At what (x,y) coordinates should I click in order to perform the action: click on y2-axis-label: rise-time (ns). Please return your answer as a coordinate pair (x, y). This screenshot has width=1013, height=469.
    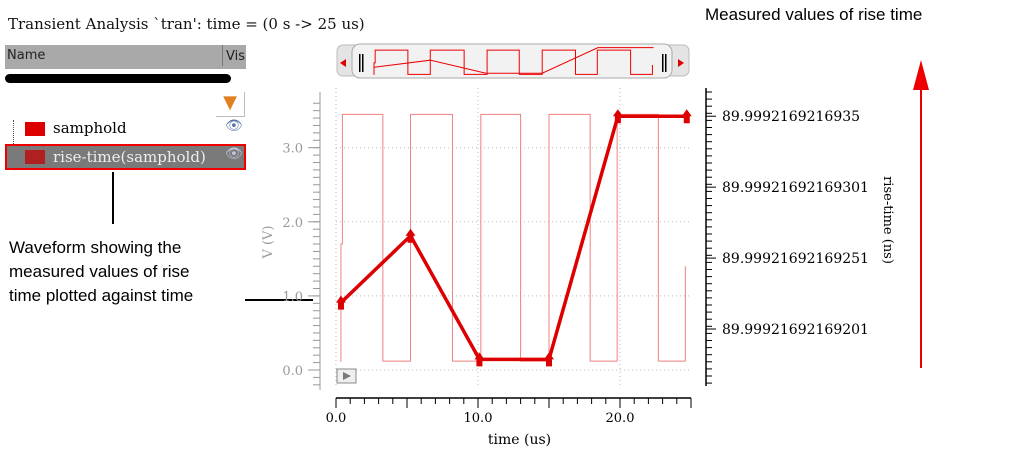
    Looking at the image, I should click on (887, 220).